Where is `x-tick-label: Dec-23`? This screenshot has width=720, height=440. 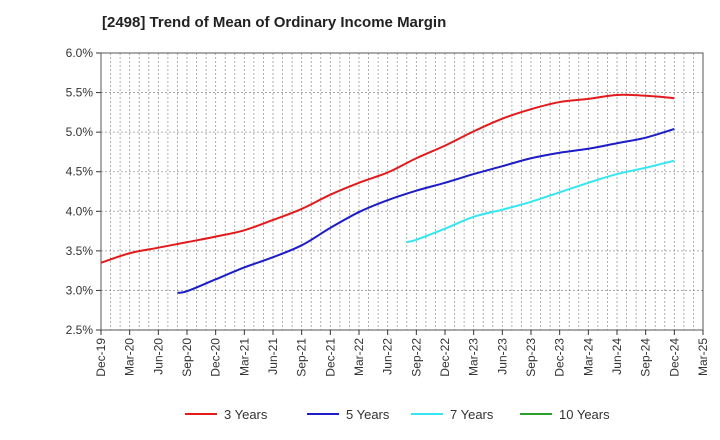 x-tick-label: Dec-23 is located at coordinates (560, 357).